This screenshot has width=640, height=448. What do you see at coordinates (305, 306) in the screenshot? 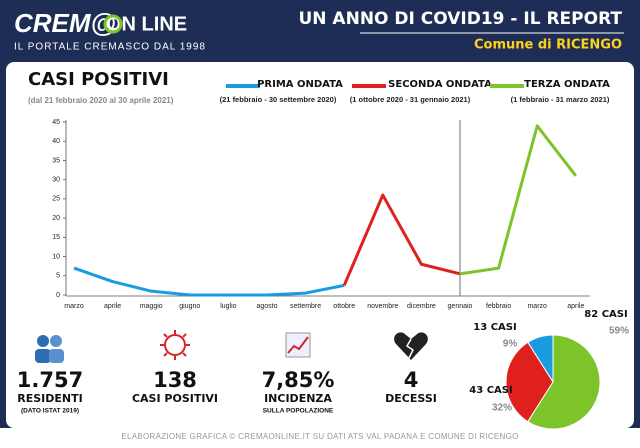
I see `x-tick-label: settembre` at bounding box center [305, 306].